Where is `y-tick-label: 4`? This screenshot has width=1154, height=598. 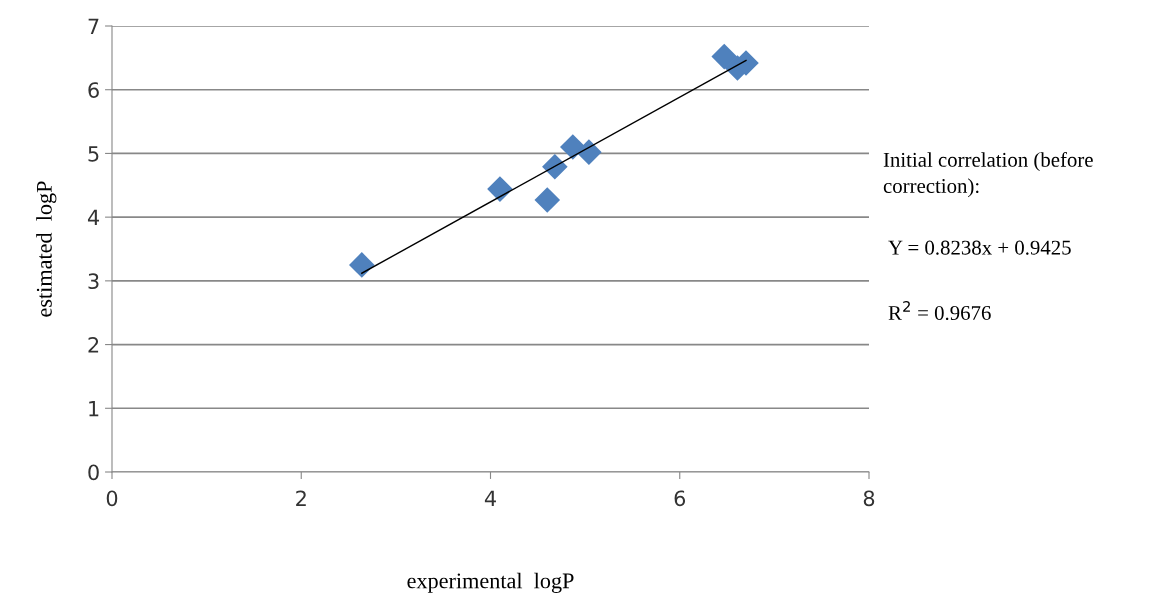
y-tick-label: 4 is located at coordinates (93, 217).